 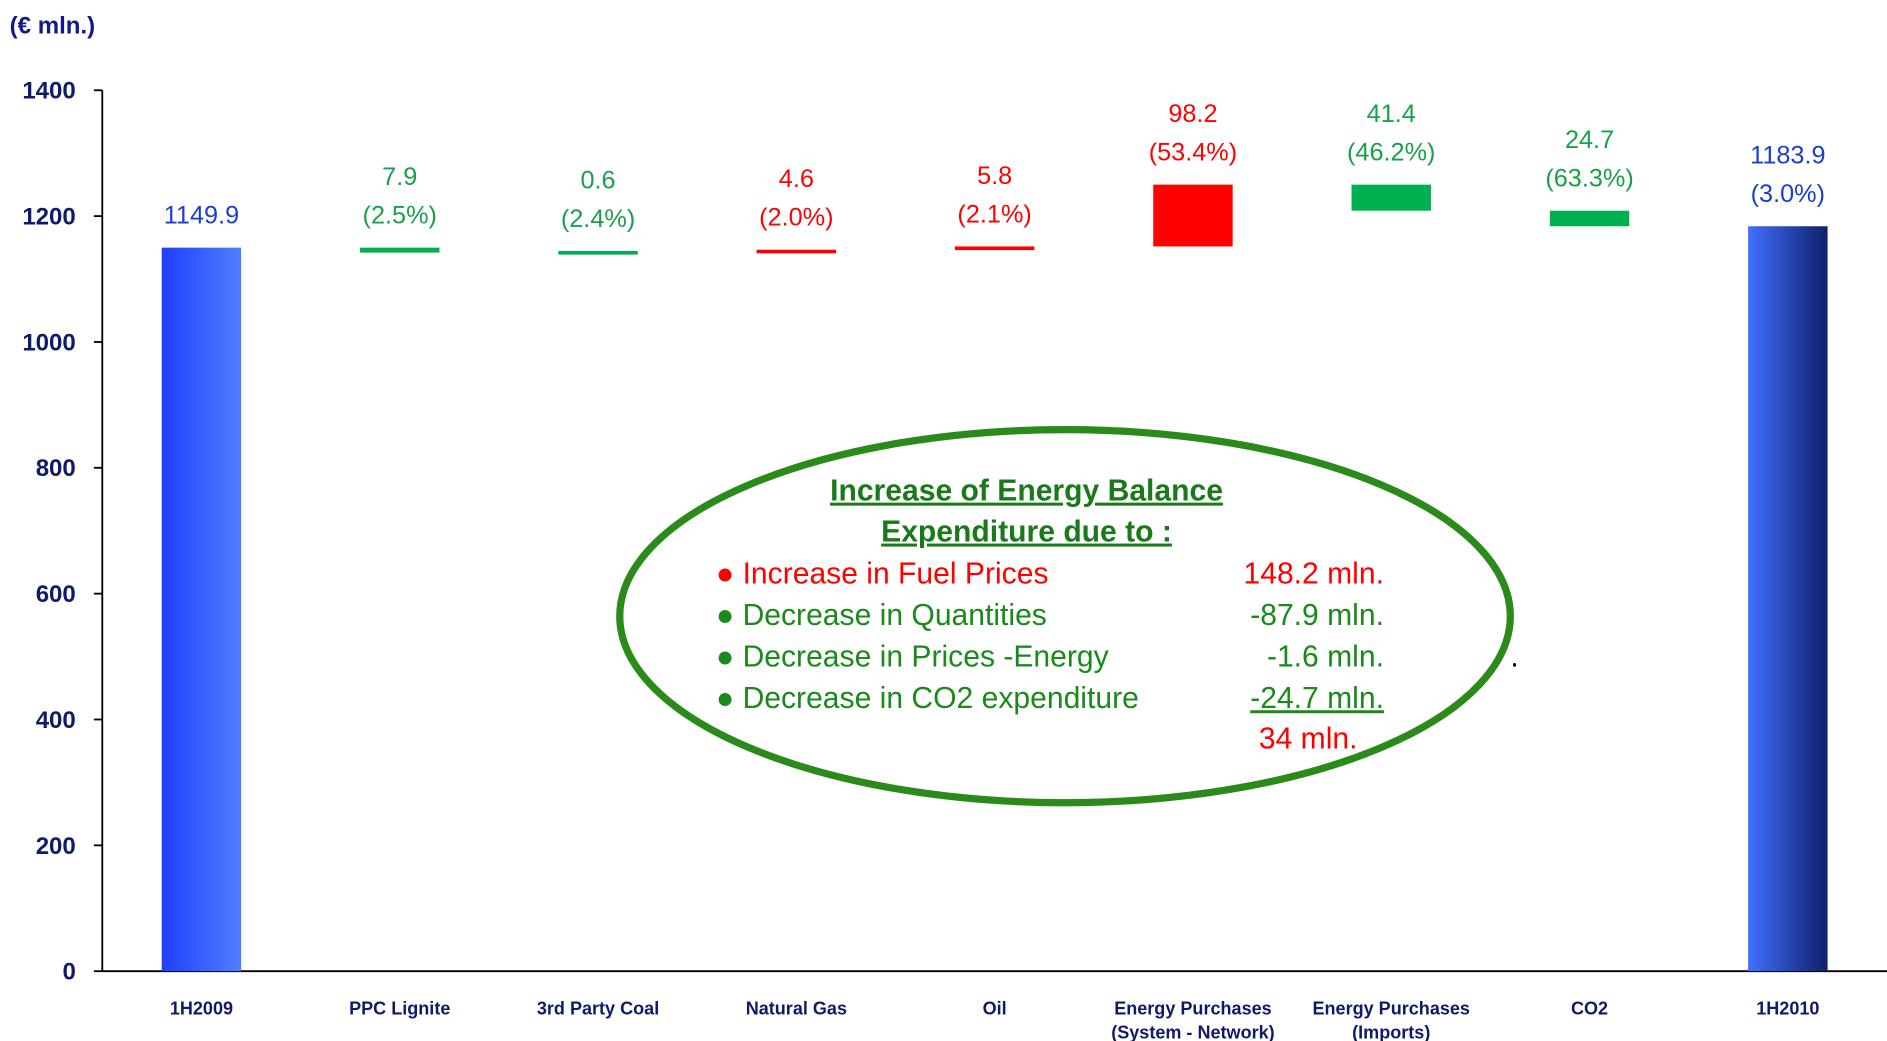 What do you see at coordinates (995, 1009) in the screenshot?
I see `x-tick-label: Oil` at bounding box center [995, 1009].